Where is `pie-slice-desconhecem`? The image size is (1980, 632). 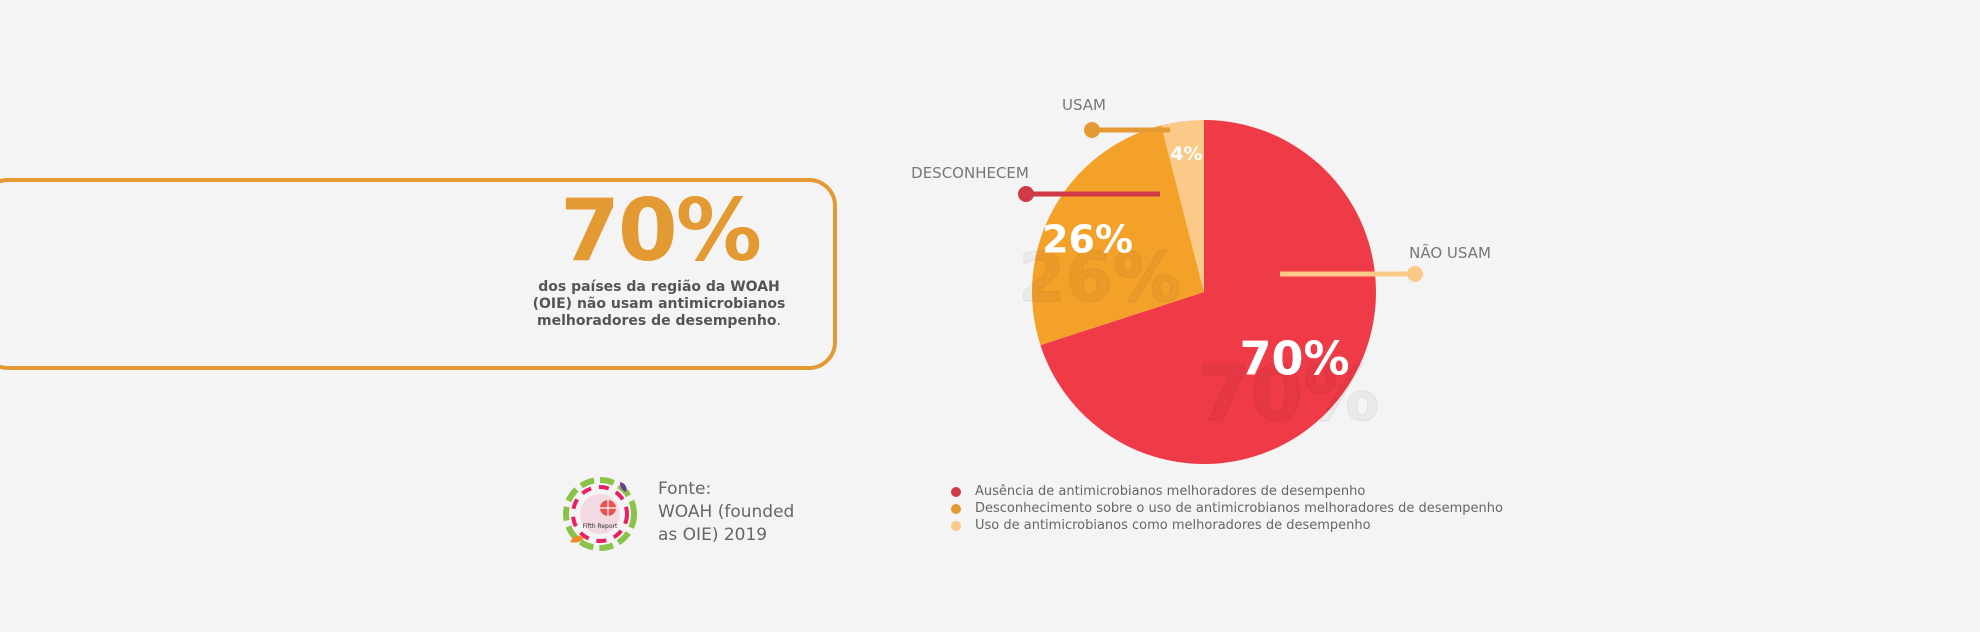 pie-slice-desconhecem is located at coordinates (1118, 235).